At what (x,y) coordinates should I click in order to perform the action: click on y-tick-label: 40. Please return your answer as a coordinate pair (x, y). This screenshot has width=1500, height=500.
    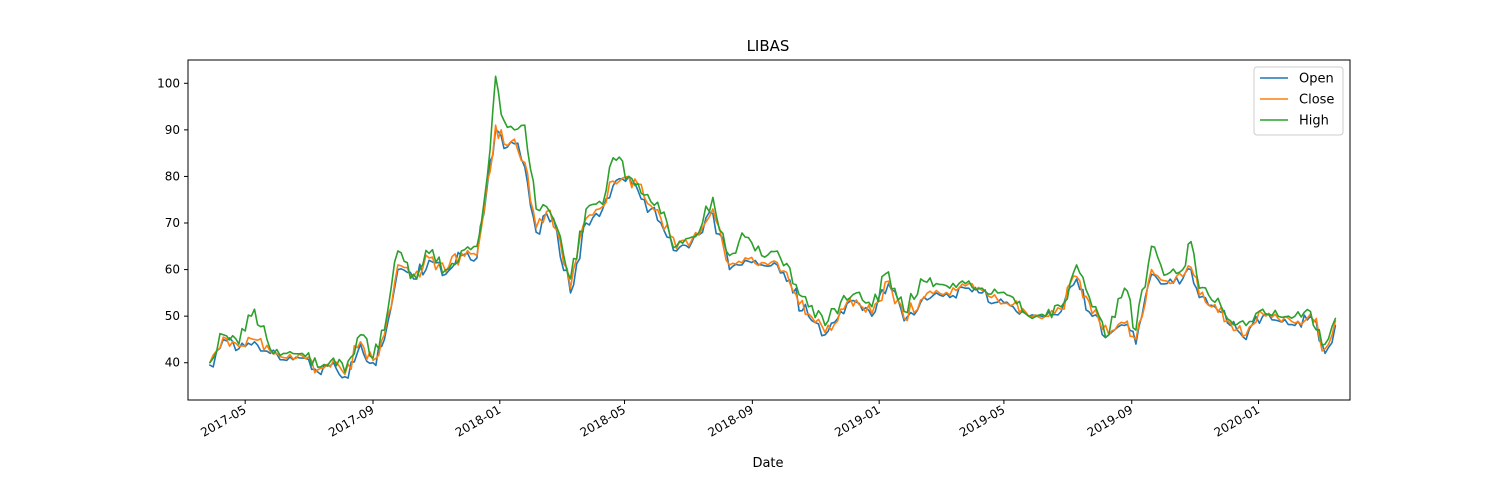
    Looking at the image, I should click on (172, 363).